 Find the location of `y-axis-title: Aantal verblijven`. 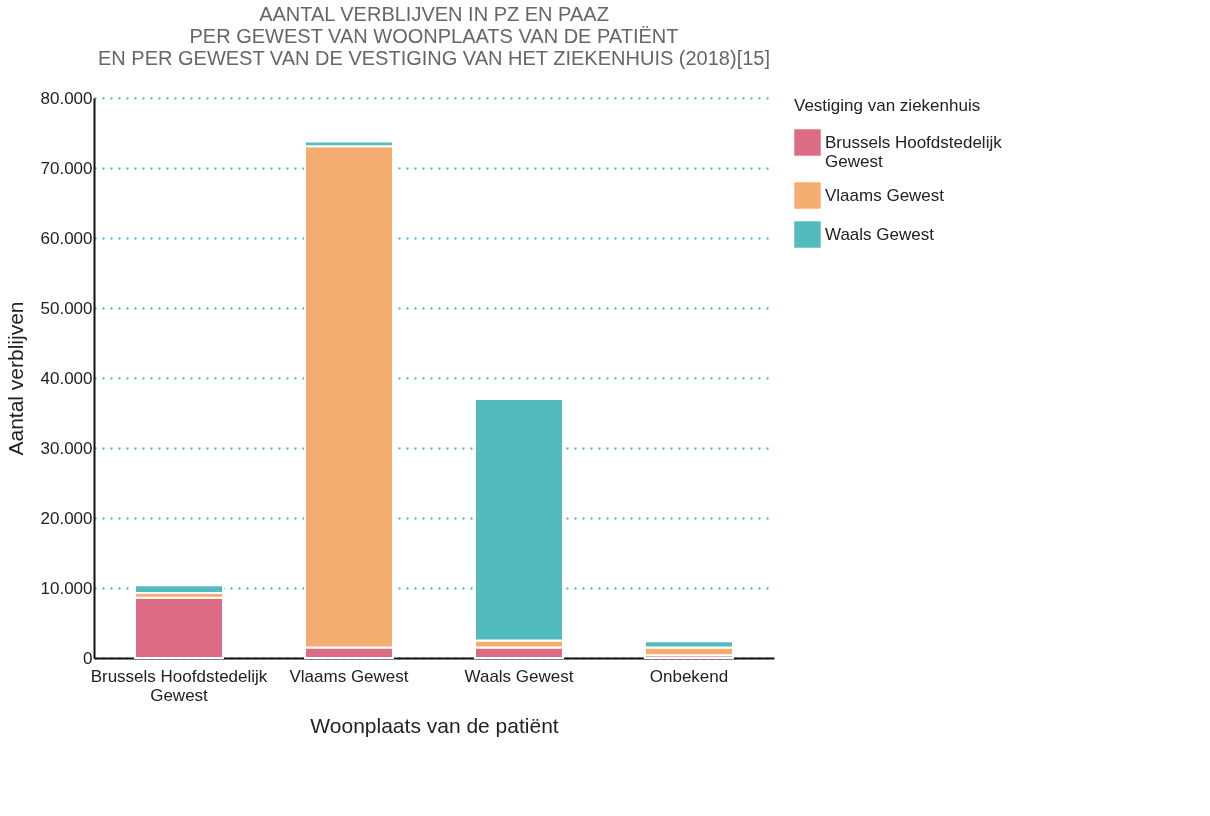

y-axis-title: Aantal verblijven is located at coordinates (15, 378).